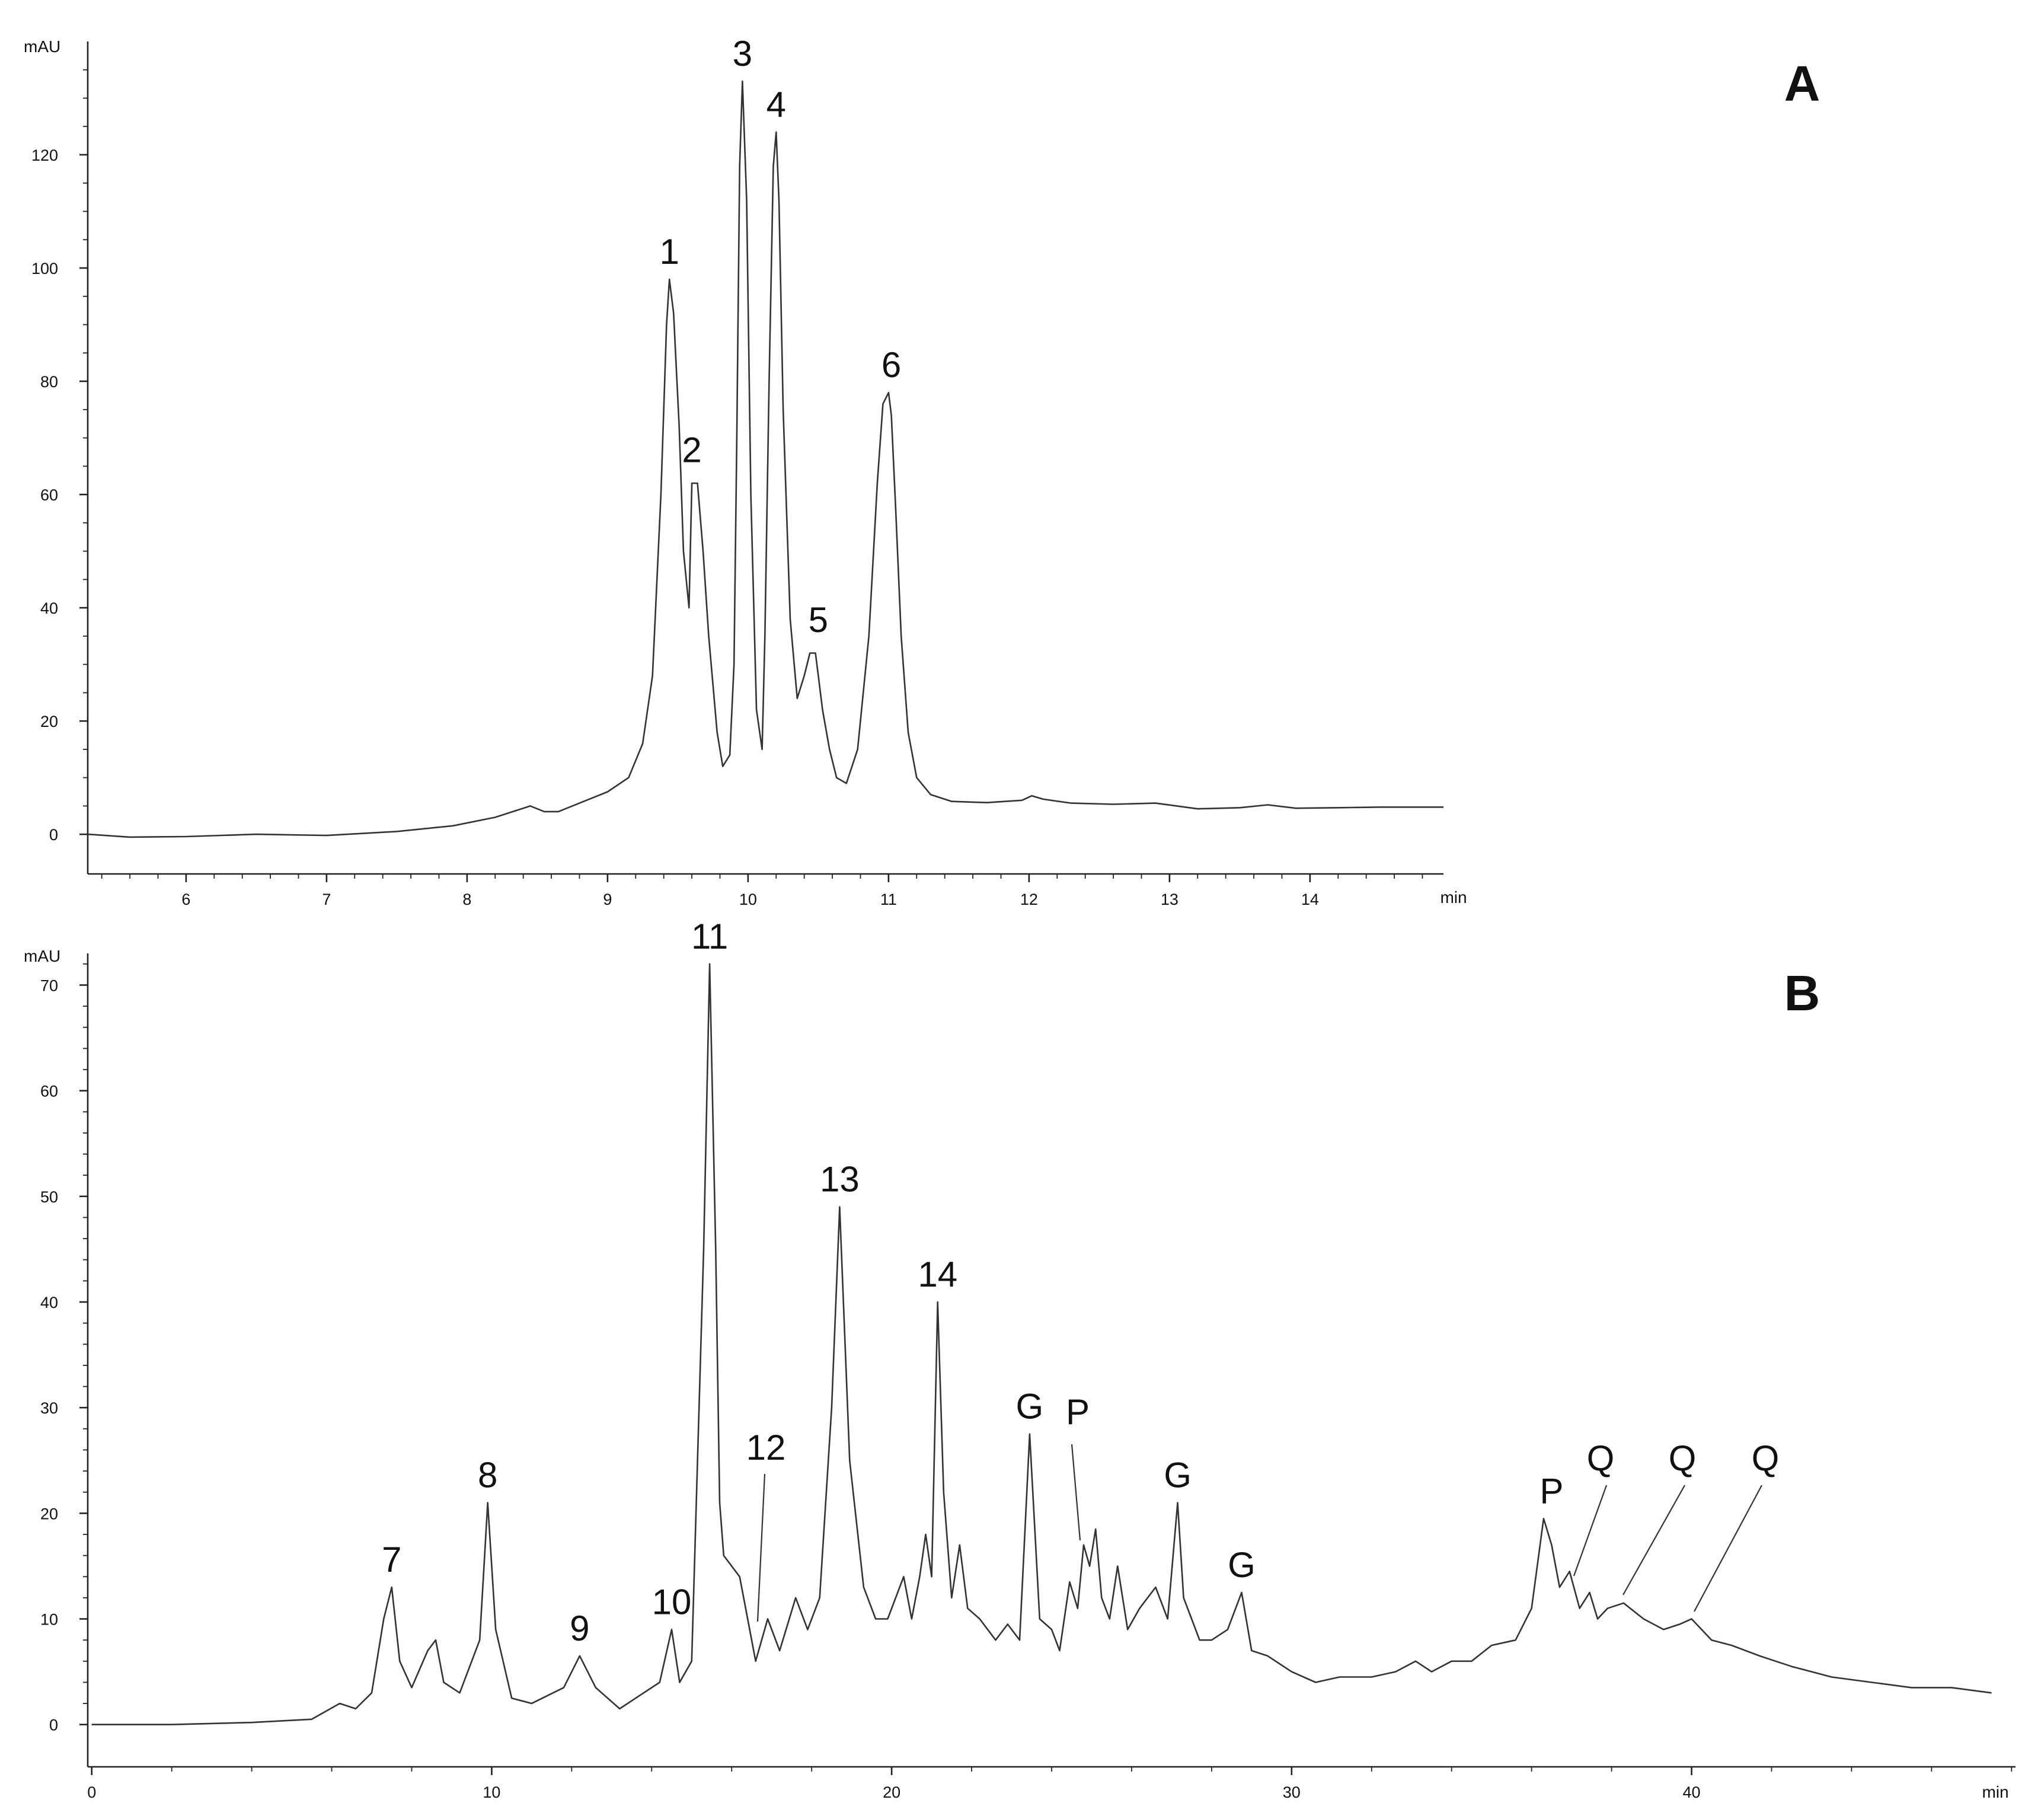 The width and height of the screenshot is (2044, 1819). What do you see at coordinates (467, 900) in the screenshot?
I see `x-tick-label: 8` at bounding box center [467, 900].